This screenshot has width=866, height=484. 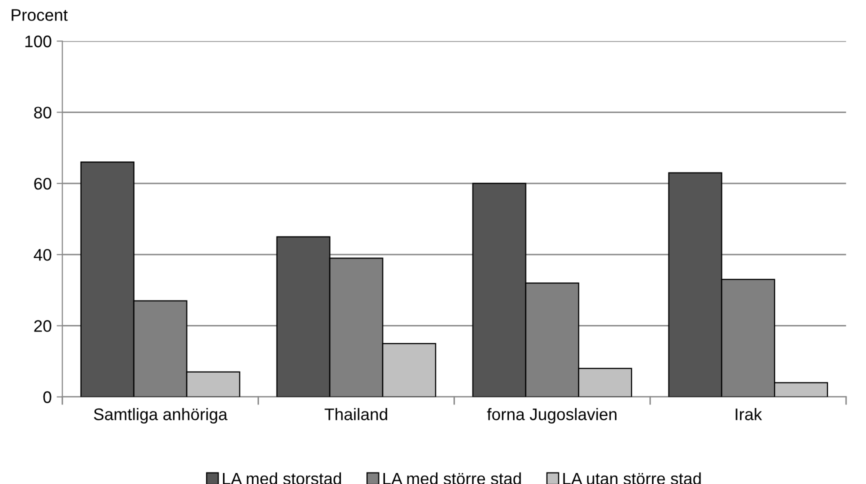 I want to click on y-tick-label: 100, so click(x=38, y=42).